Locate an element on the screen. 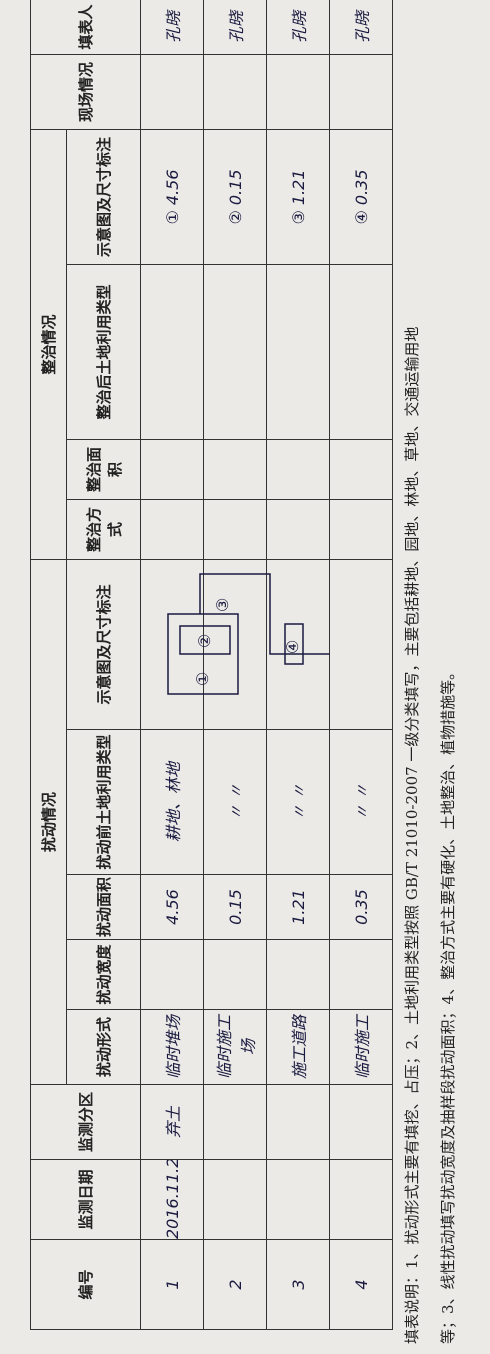 The image size is (490, 1354). sketch-label: ③ is located at coordinates (222, 605).